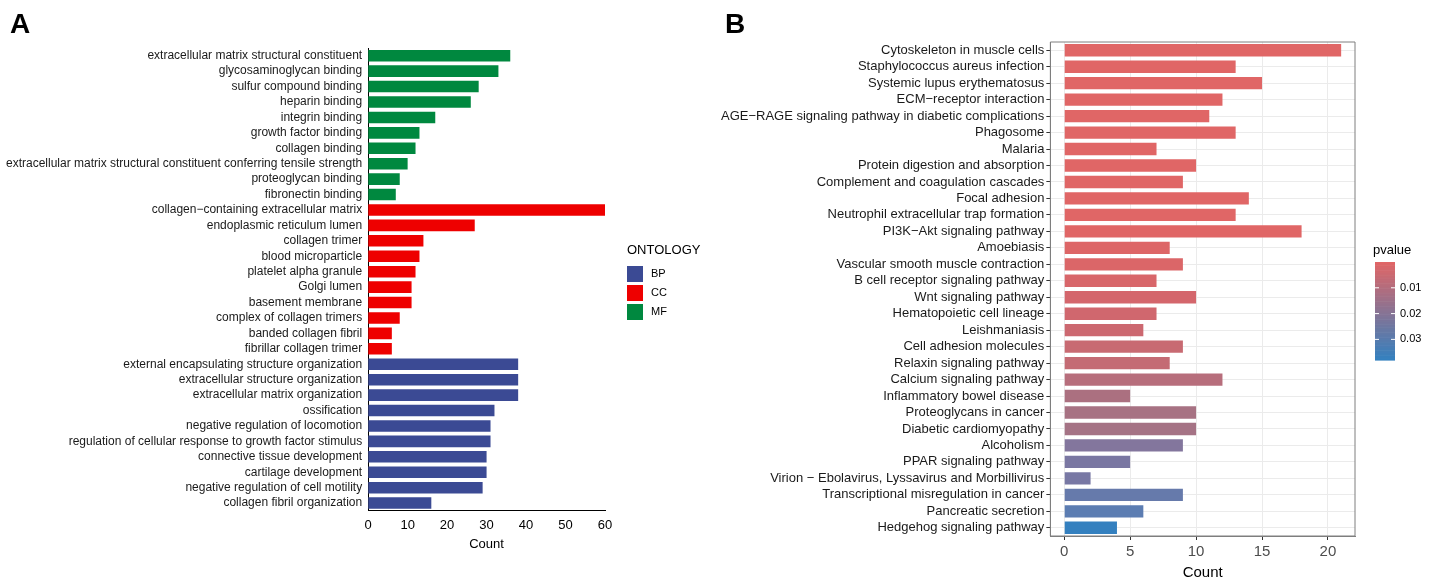 This screenshot has height=586, width=1437. I want to click on y-tick-label: fibrillar collagen trimer, so click(303, 348).